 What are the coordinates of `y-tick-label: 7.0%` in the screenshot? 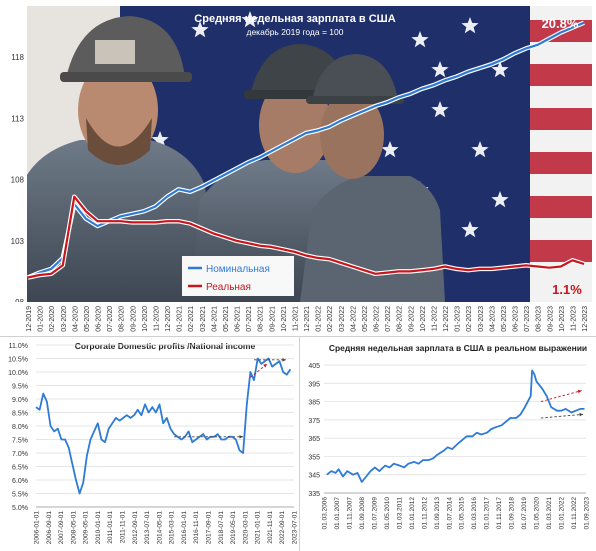 It's located at (20, 454).